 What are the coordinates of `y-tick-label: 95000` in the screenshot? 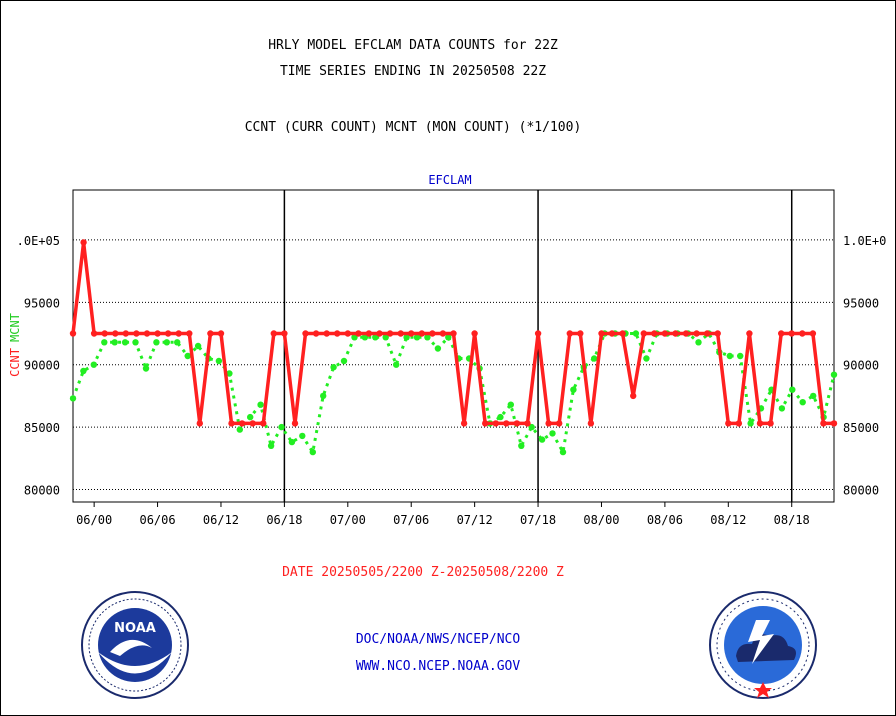 It's located at (861, 303).